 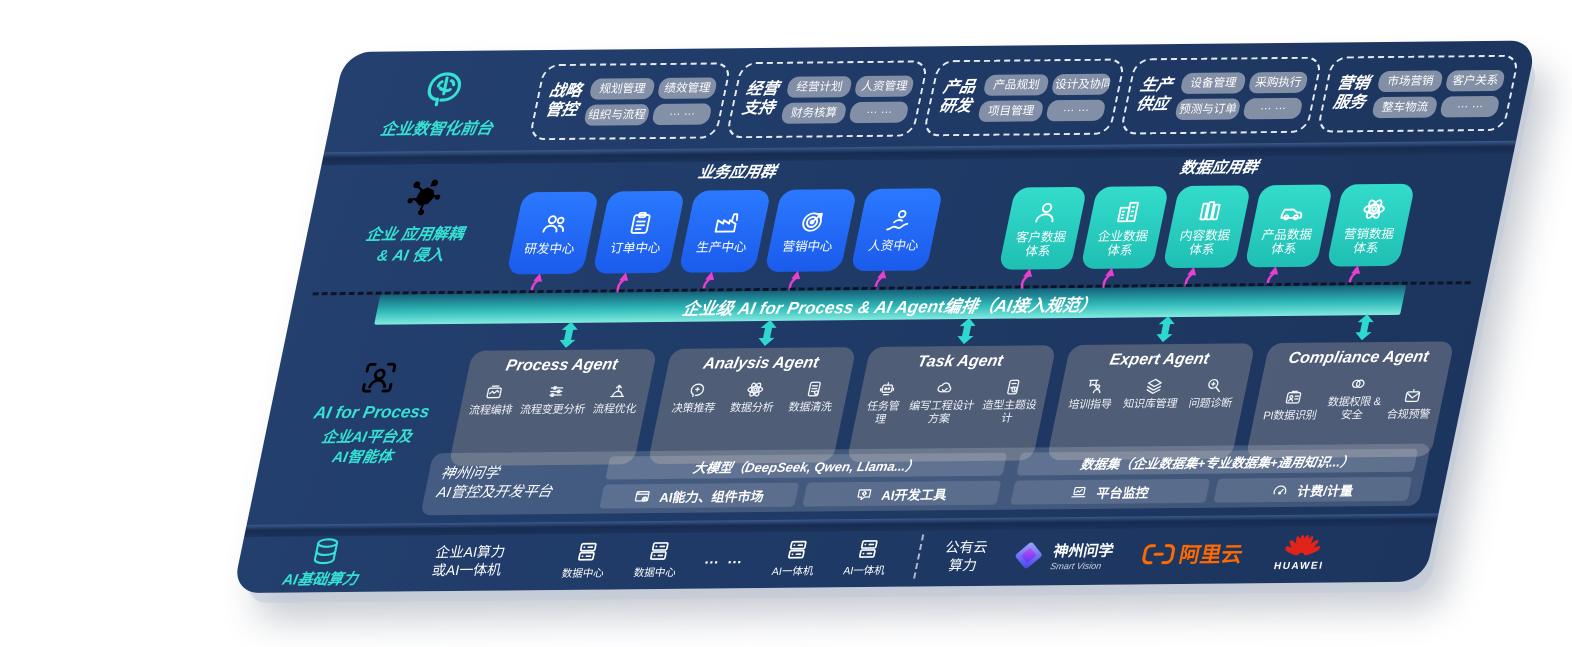 What do you see at coordinates (372, 412) in the screenshot?
I see `ai-for-process-title: AI for Process` at bounding box center [372, 412].